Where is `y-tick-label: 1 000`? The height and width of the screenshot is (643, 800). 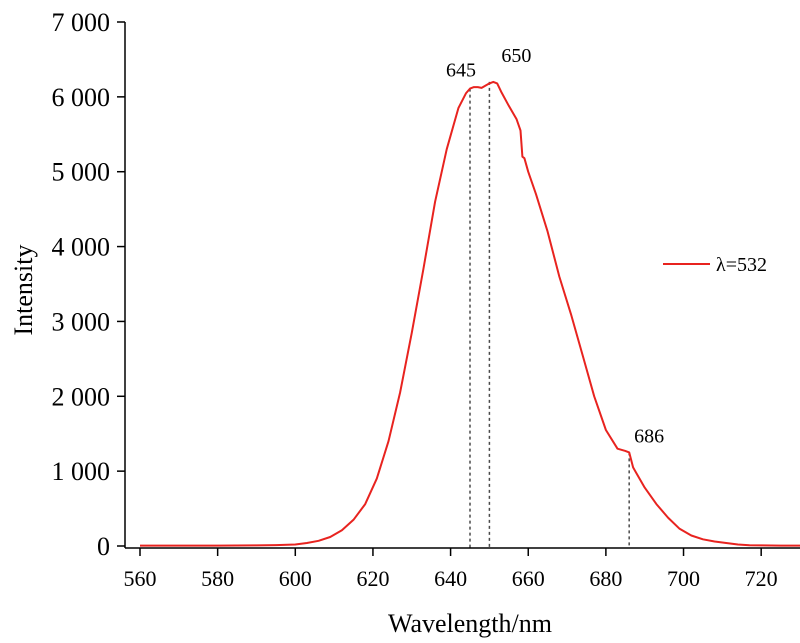
y-tick-label: 1 000 is located at coordinates (81, 471).